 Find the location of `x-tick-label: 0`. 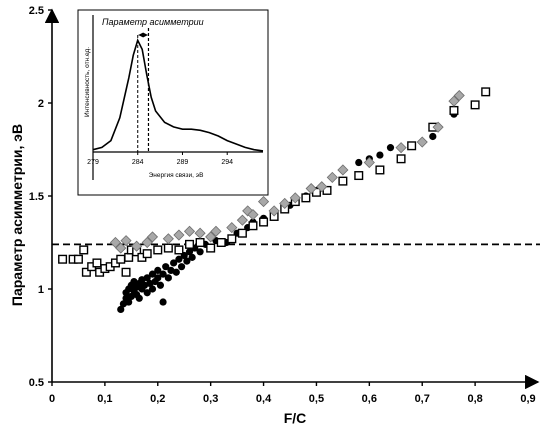

x-tick-label: 0 is located at coordinates (52, 399).